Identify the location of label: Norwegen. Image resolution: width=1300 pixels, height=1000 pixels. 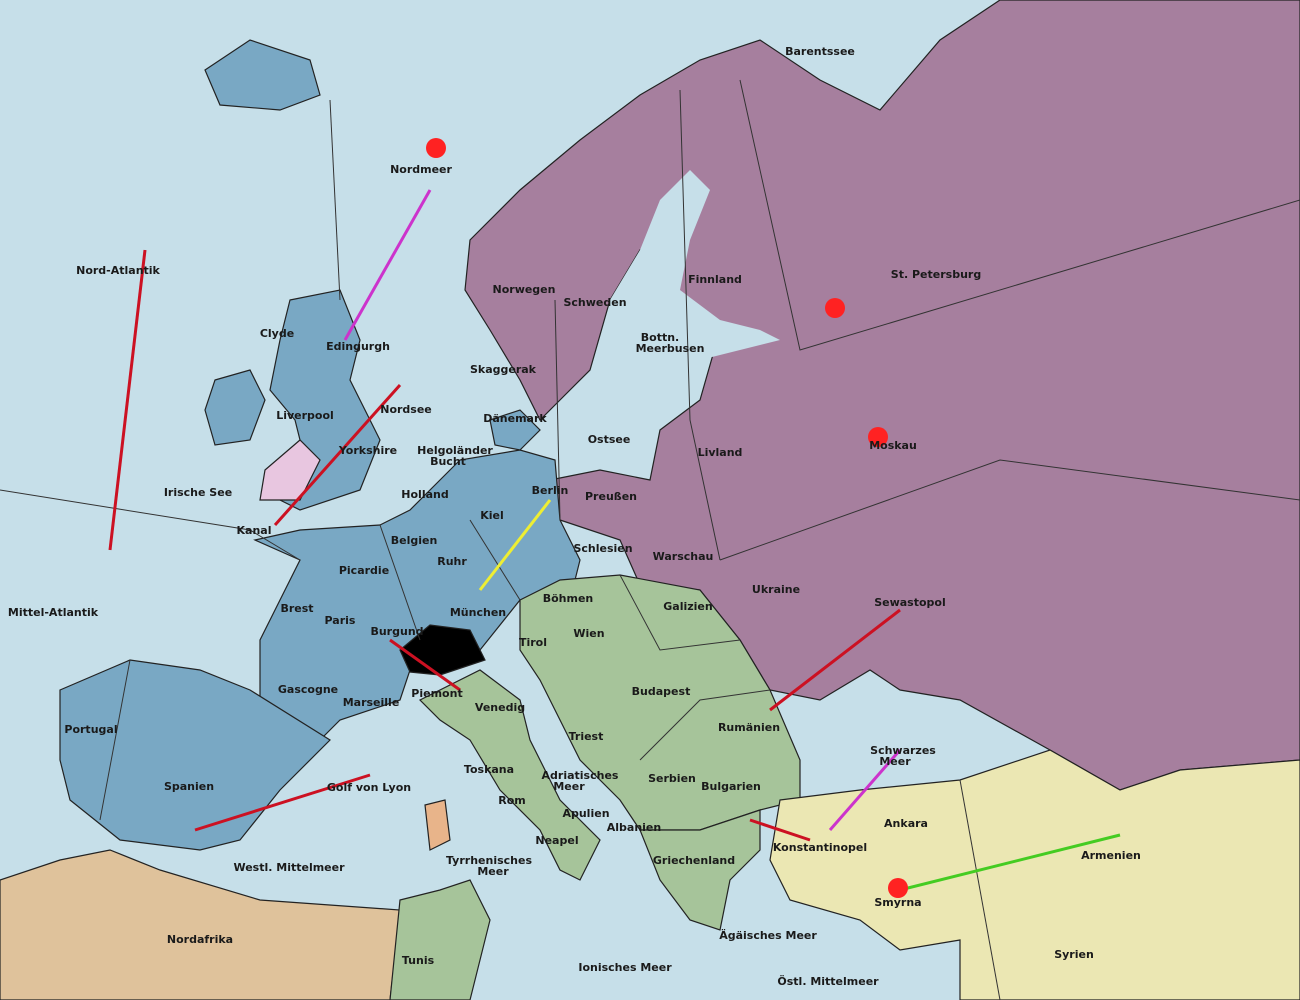
(524, 289).